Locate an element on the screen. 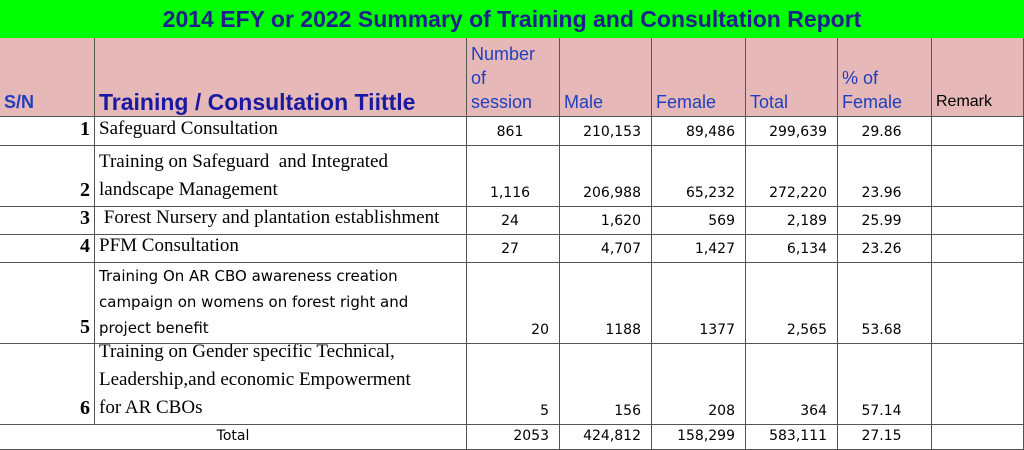 This screenshot has height=450, width=1024. row-number: 1 is located at coordinates (47, 131).